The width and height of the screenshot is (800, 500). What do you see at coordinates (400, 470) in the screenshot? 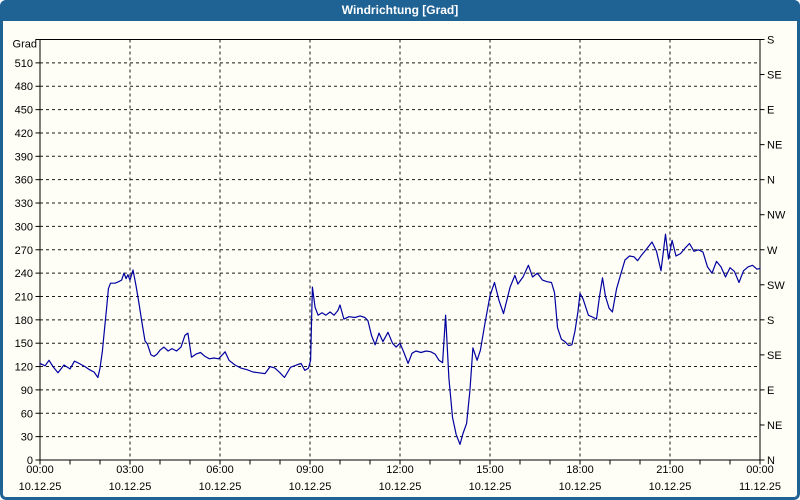
I see `x-tick-time: 12:00` at bounding box center [400, 470].